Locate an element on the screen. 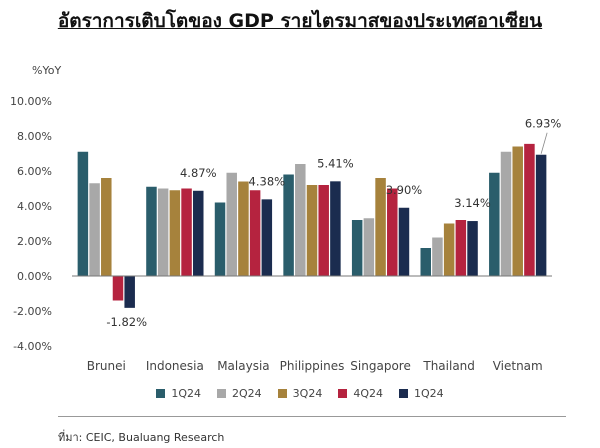 The height and width of the screenshot is (448, 600). y-tick-label: -2.00% is located at coordinates (32, 311).